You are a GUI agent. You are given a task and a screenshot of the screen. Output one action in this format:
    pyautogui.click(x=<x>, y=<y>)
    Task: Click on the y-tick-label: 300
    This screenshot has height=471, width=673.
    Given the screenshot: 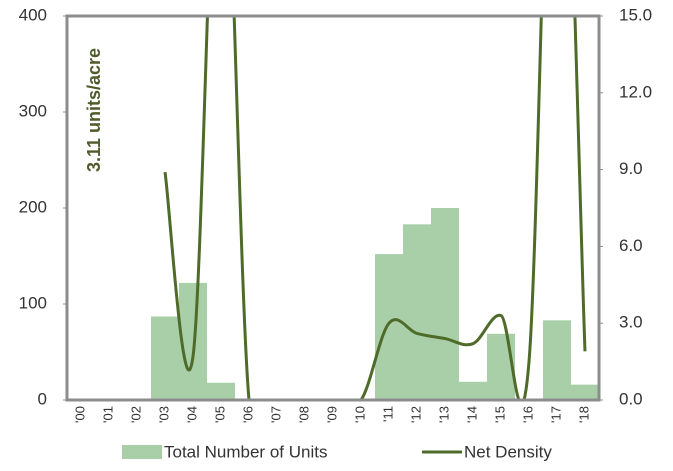 What is the action you would take?
    pyautogui.click(x=33, y=110)
    